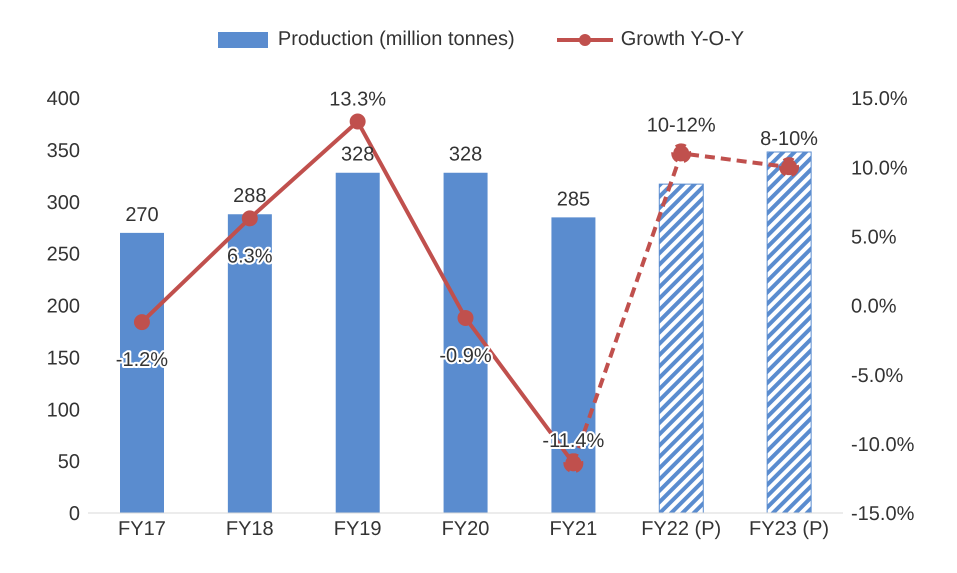 This screenshot has width=957, height=573. Describe the element at coordinates (879, 99) in the screenshot. I see `y2-tick-label: 15.0%` at that location.